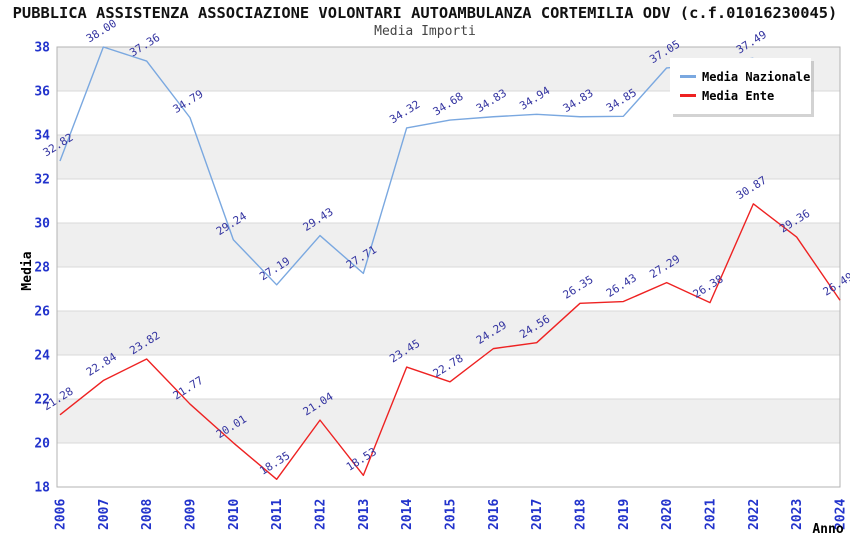 The width and height of the screenshot is (850, 550). What do you see at coordinates (407, 514) in the screenshot?
I see `x-tick-label: 2014` at bounding box center [407, 514].